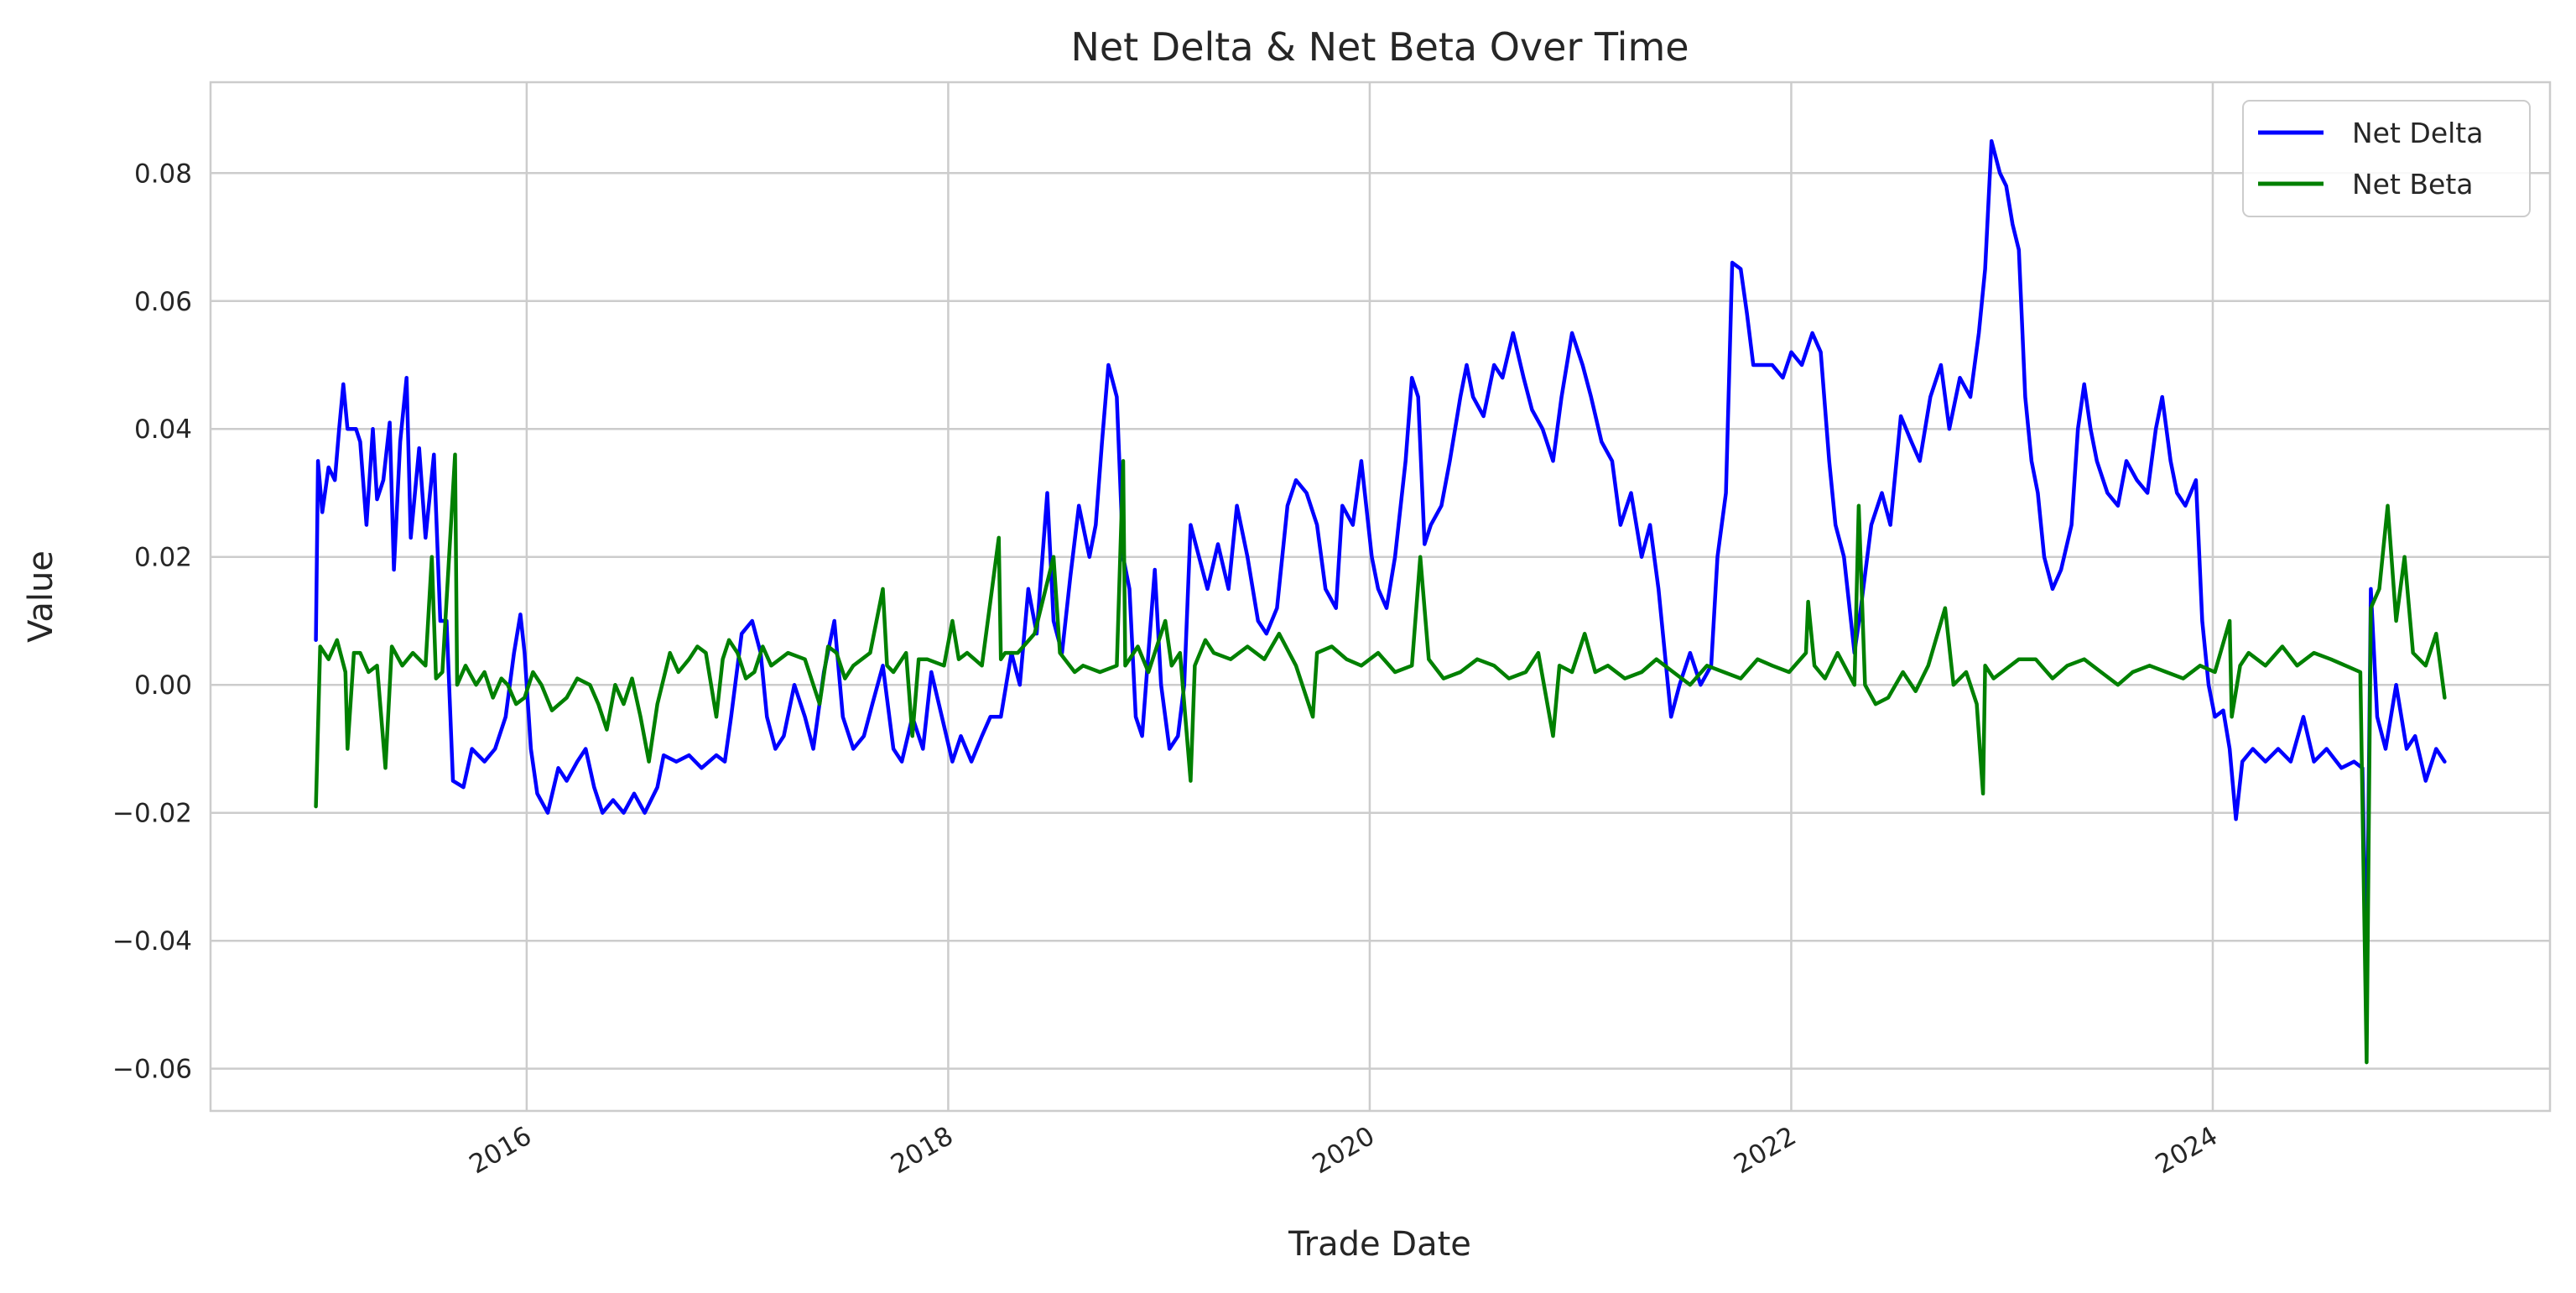 The height and width of the screenshot is (1293, 2576). Describe the element at coordinates (152, 814) in the screenshot. I see `y-tick-label: −0.02` at that location.